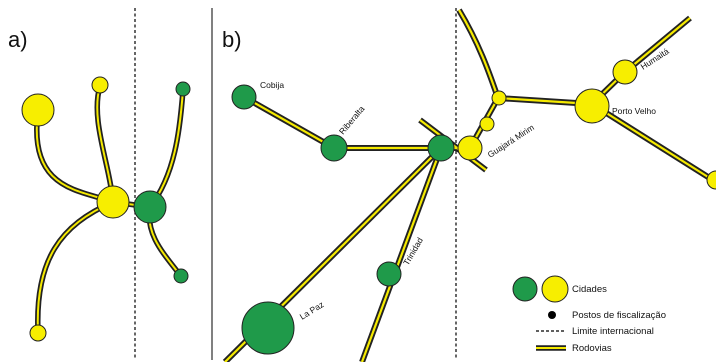  Describe the element at coordinates (244, 97) in the screenshot. I see `city-cobija` at that location.